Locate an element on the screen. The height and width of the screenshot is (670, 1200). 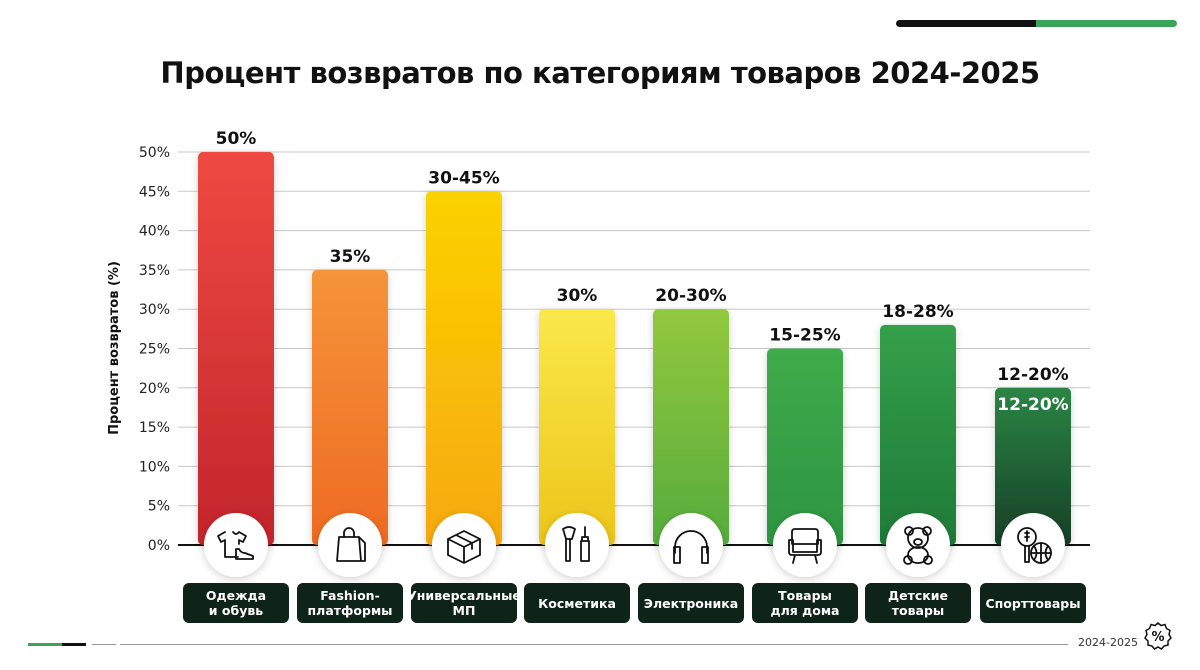
footer-line is located at coordinates (594, 644).